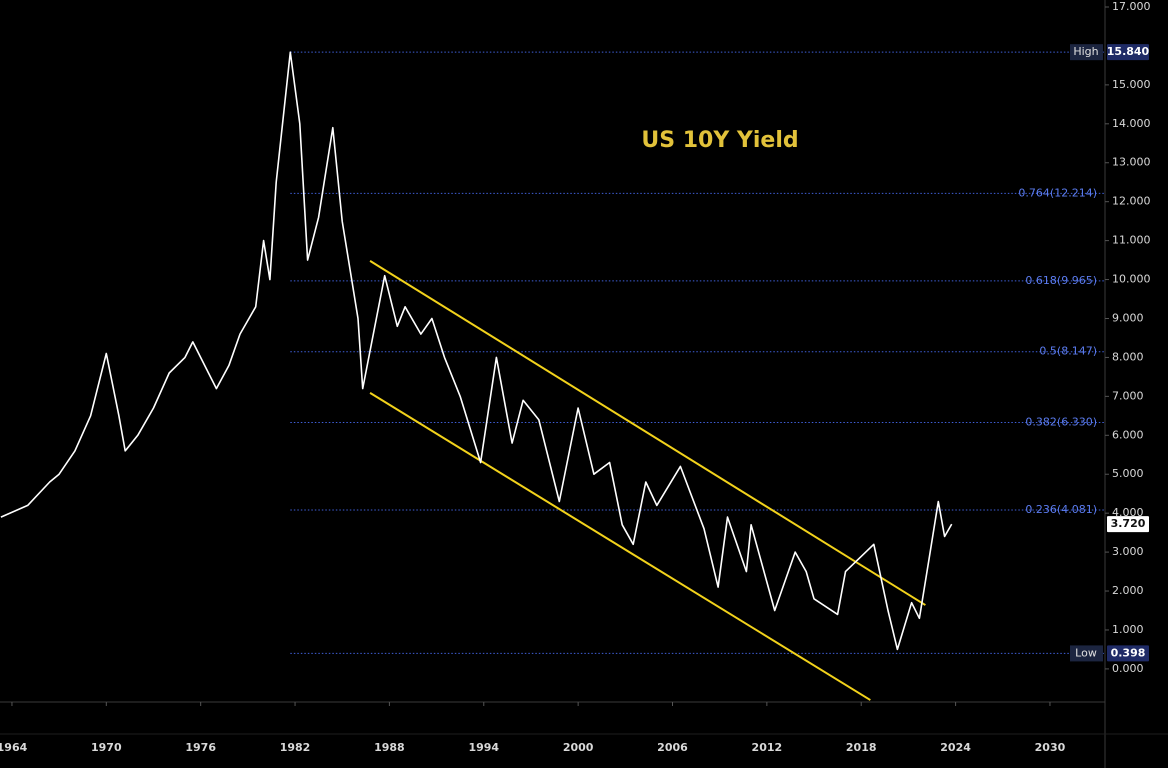 Image resolution: width=1168 pixels, height=768 pixels. Describe the element at coordinates (483, 747) in the screenshot. I see `x-tick-label: 1994` at that location.